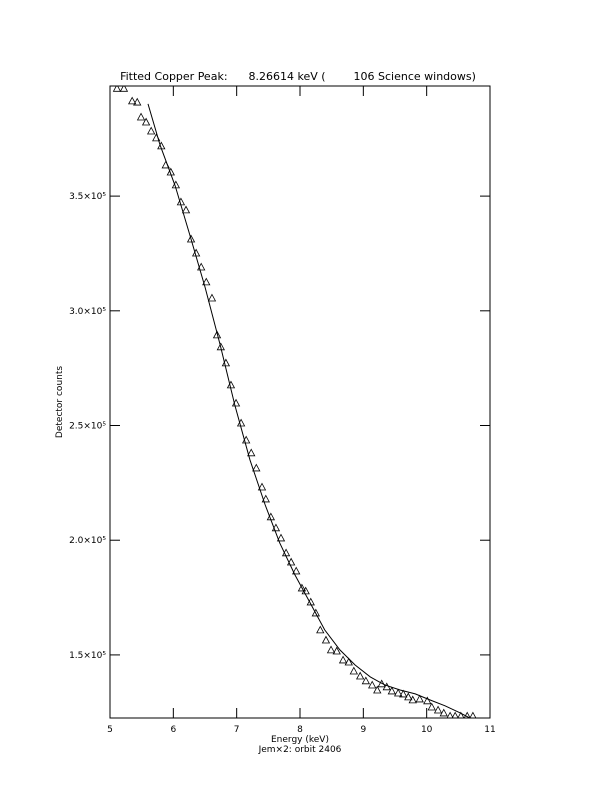 This screenshot has height=792, width=612. Describe the element at coordinates (300, 730) in the screenshot. I see `x-tick-label: 8` at that location.